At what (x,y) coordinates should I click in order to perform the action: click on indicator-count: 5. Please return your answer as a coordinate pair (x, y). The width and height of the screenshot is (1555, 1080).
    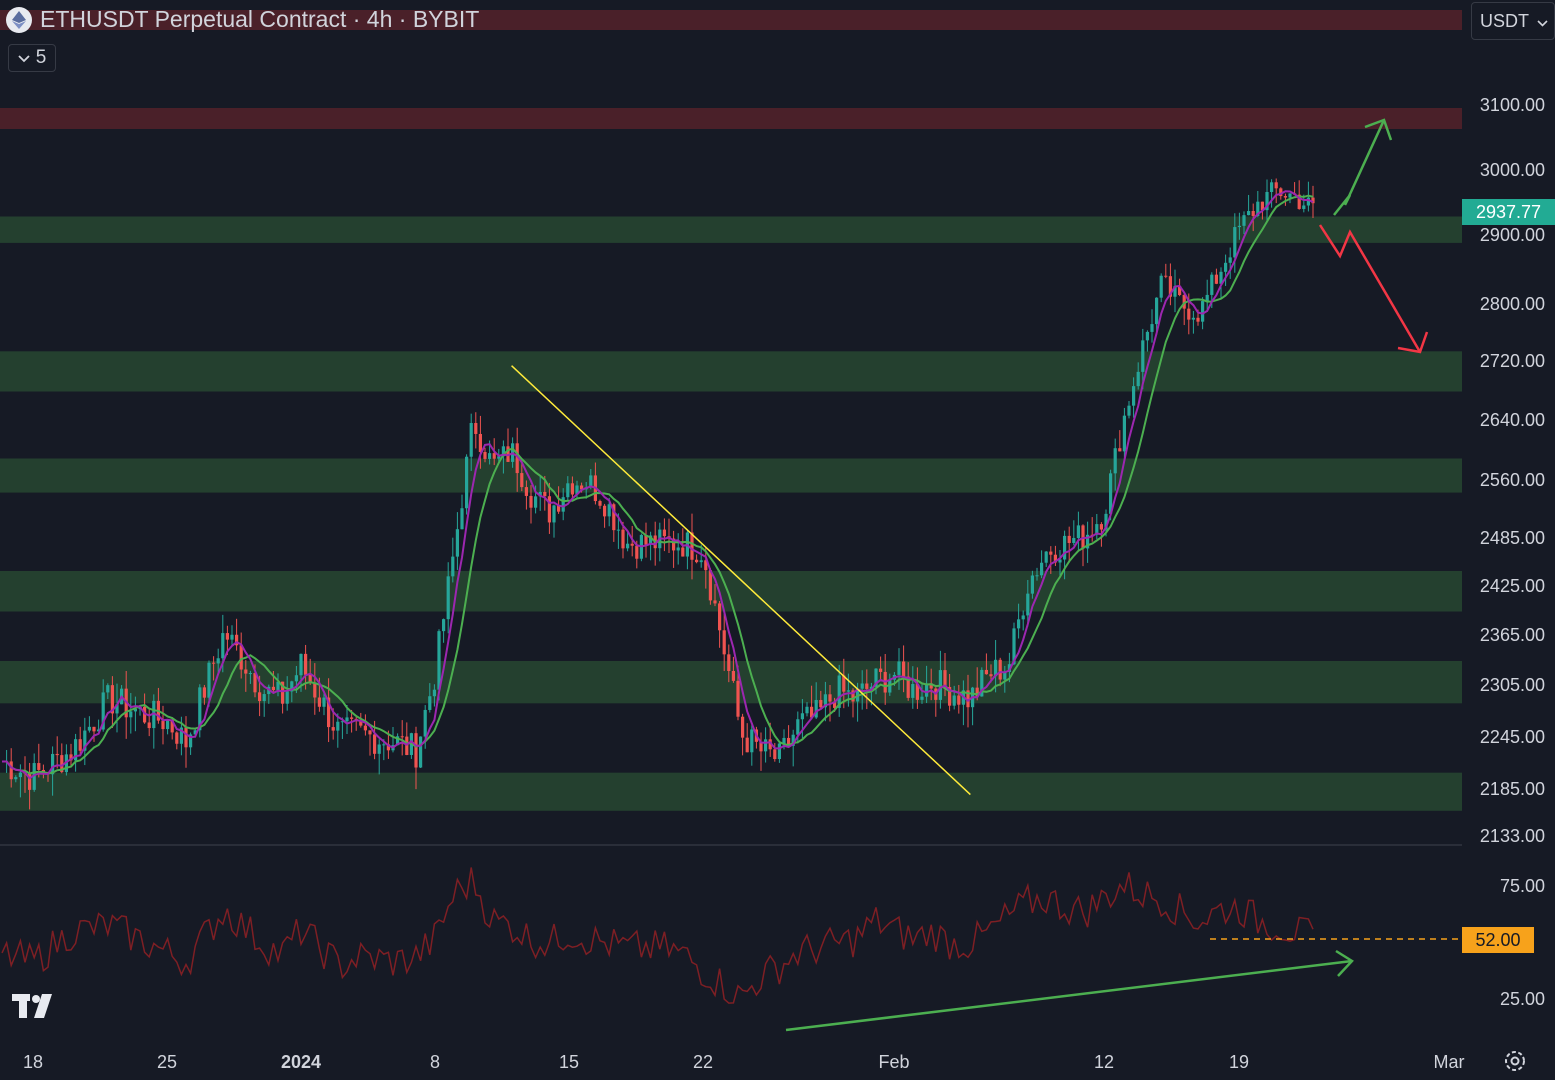
    Looking at the image, I should click on (41, 57).